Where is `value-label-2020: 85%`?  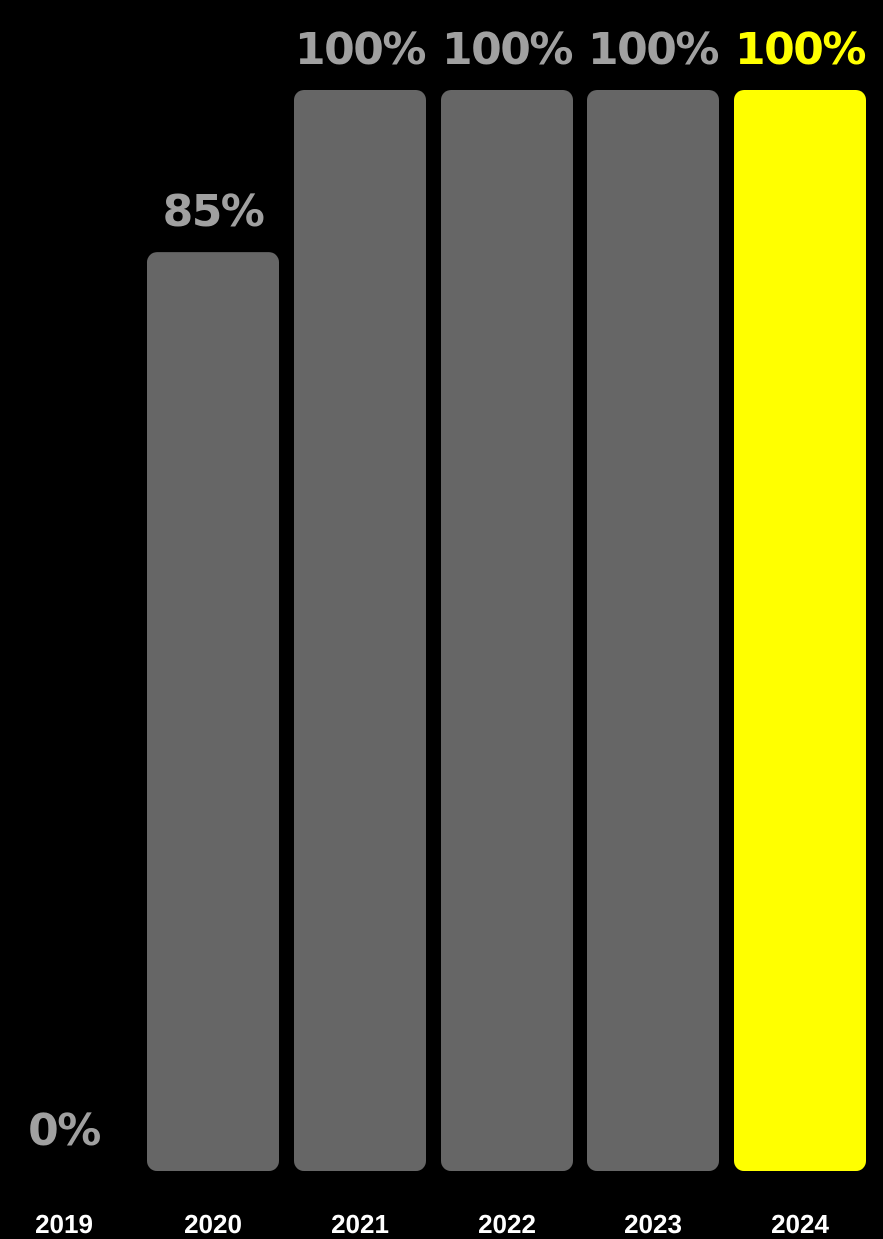
value-label-2020: 85% is located at coordinates (213, 211).